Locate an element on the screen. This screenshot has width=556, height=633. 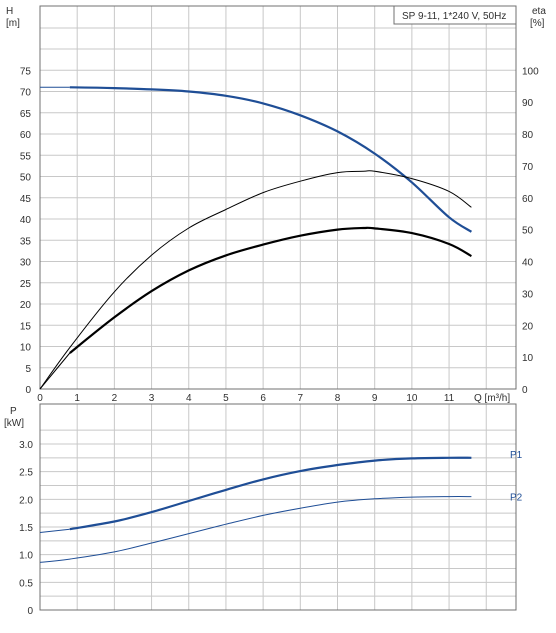
chart-title: SP 9-11, 1*240 V, 50Hz is located at coordinates (454, 16).